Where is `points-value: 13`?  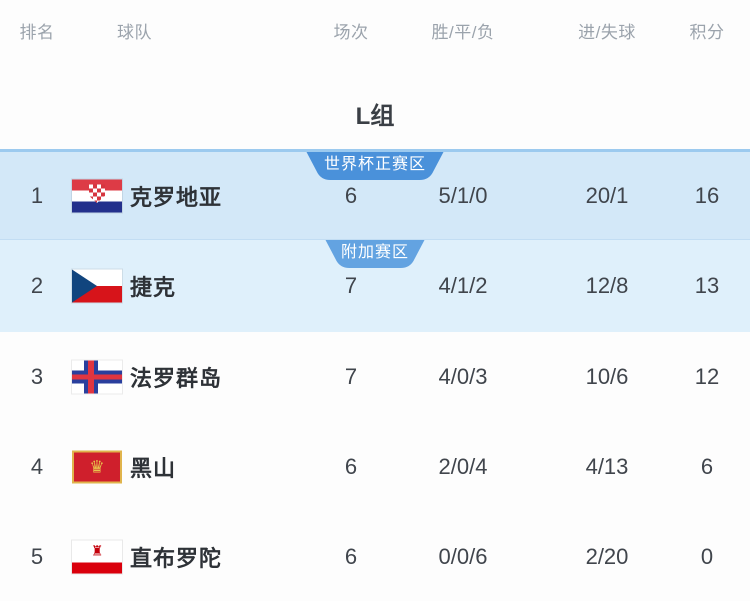 points-value: 13 is located at coordinates (707, 285).